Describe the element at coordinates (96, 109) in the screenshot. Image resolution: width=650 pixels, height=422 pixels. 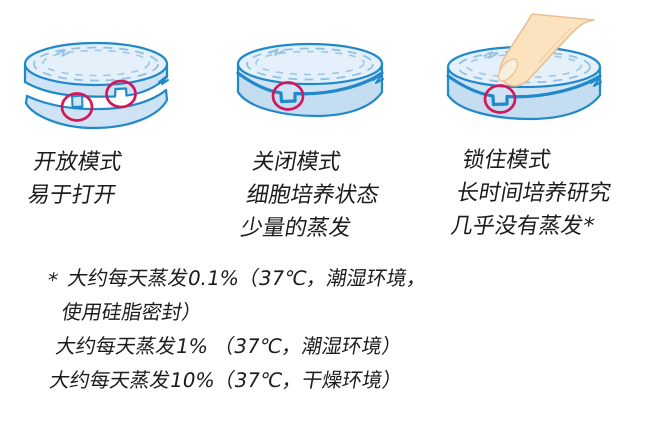
I see `dish-base` at that location.